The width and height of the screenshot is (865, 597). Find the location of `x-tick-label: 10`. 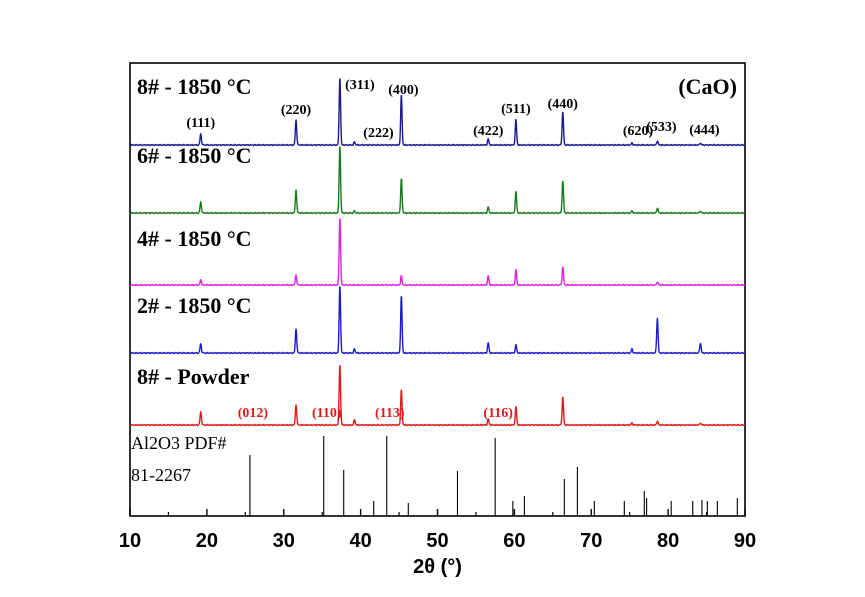

x-tick-label: 10 is located at coordinates (130, 541).